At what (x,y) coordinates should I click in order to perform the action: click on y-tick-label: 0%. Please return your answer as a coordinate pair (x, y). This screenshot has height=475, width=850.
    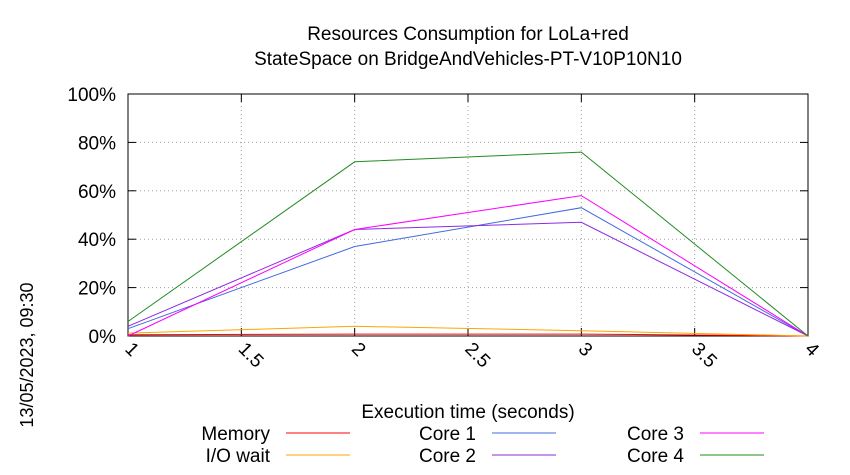
    Looking at the image, I should click on (103, 337).